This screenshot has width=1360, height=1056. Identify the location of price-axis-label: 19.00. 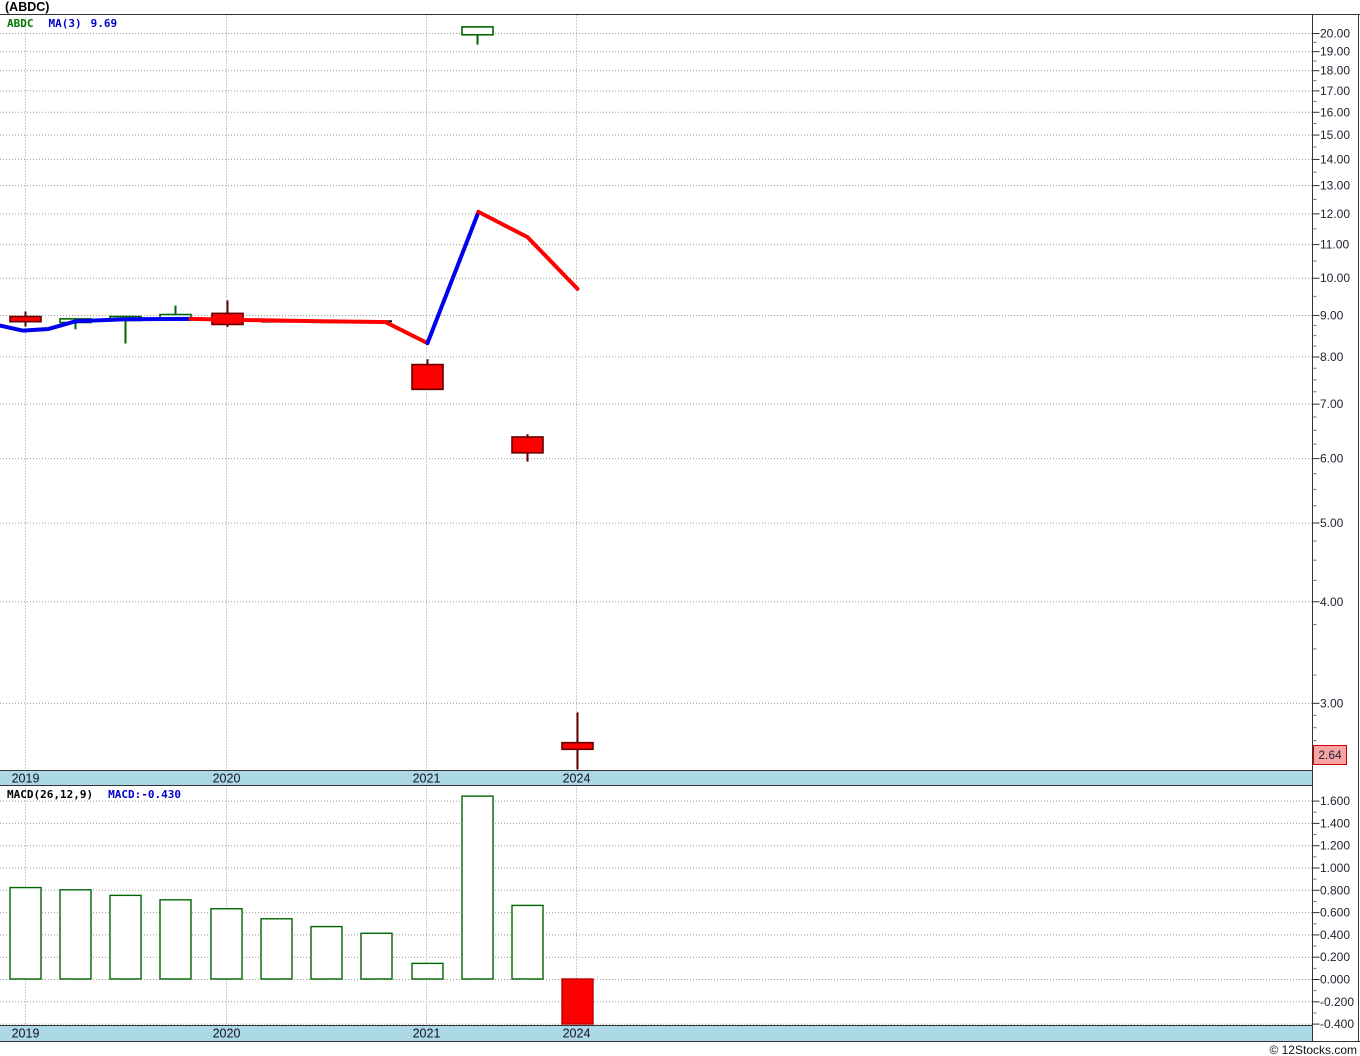
(1335, 52).